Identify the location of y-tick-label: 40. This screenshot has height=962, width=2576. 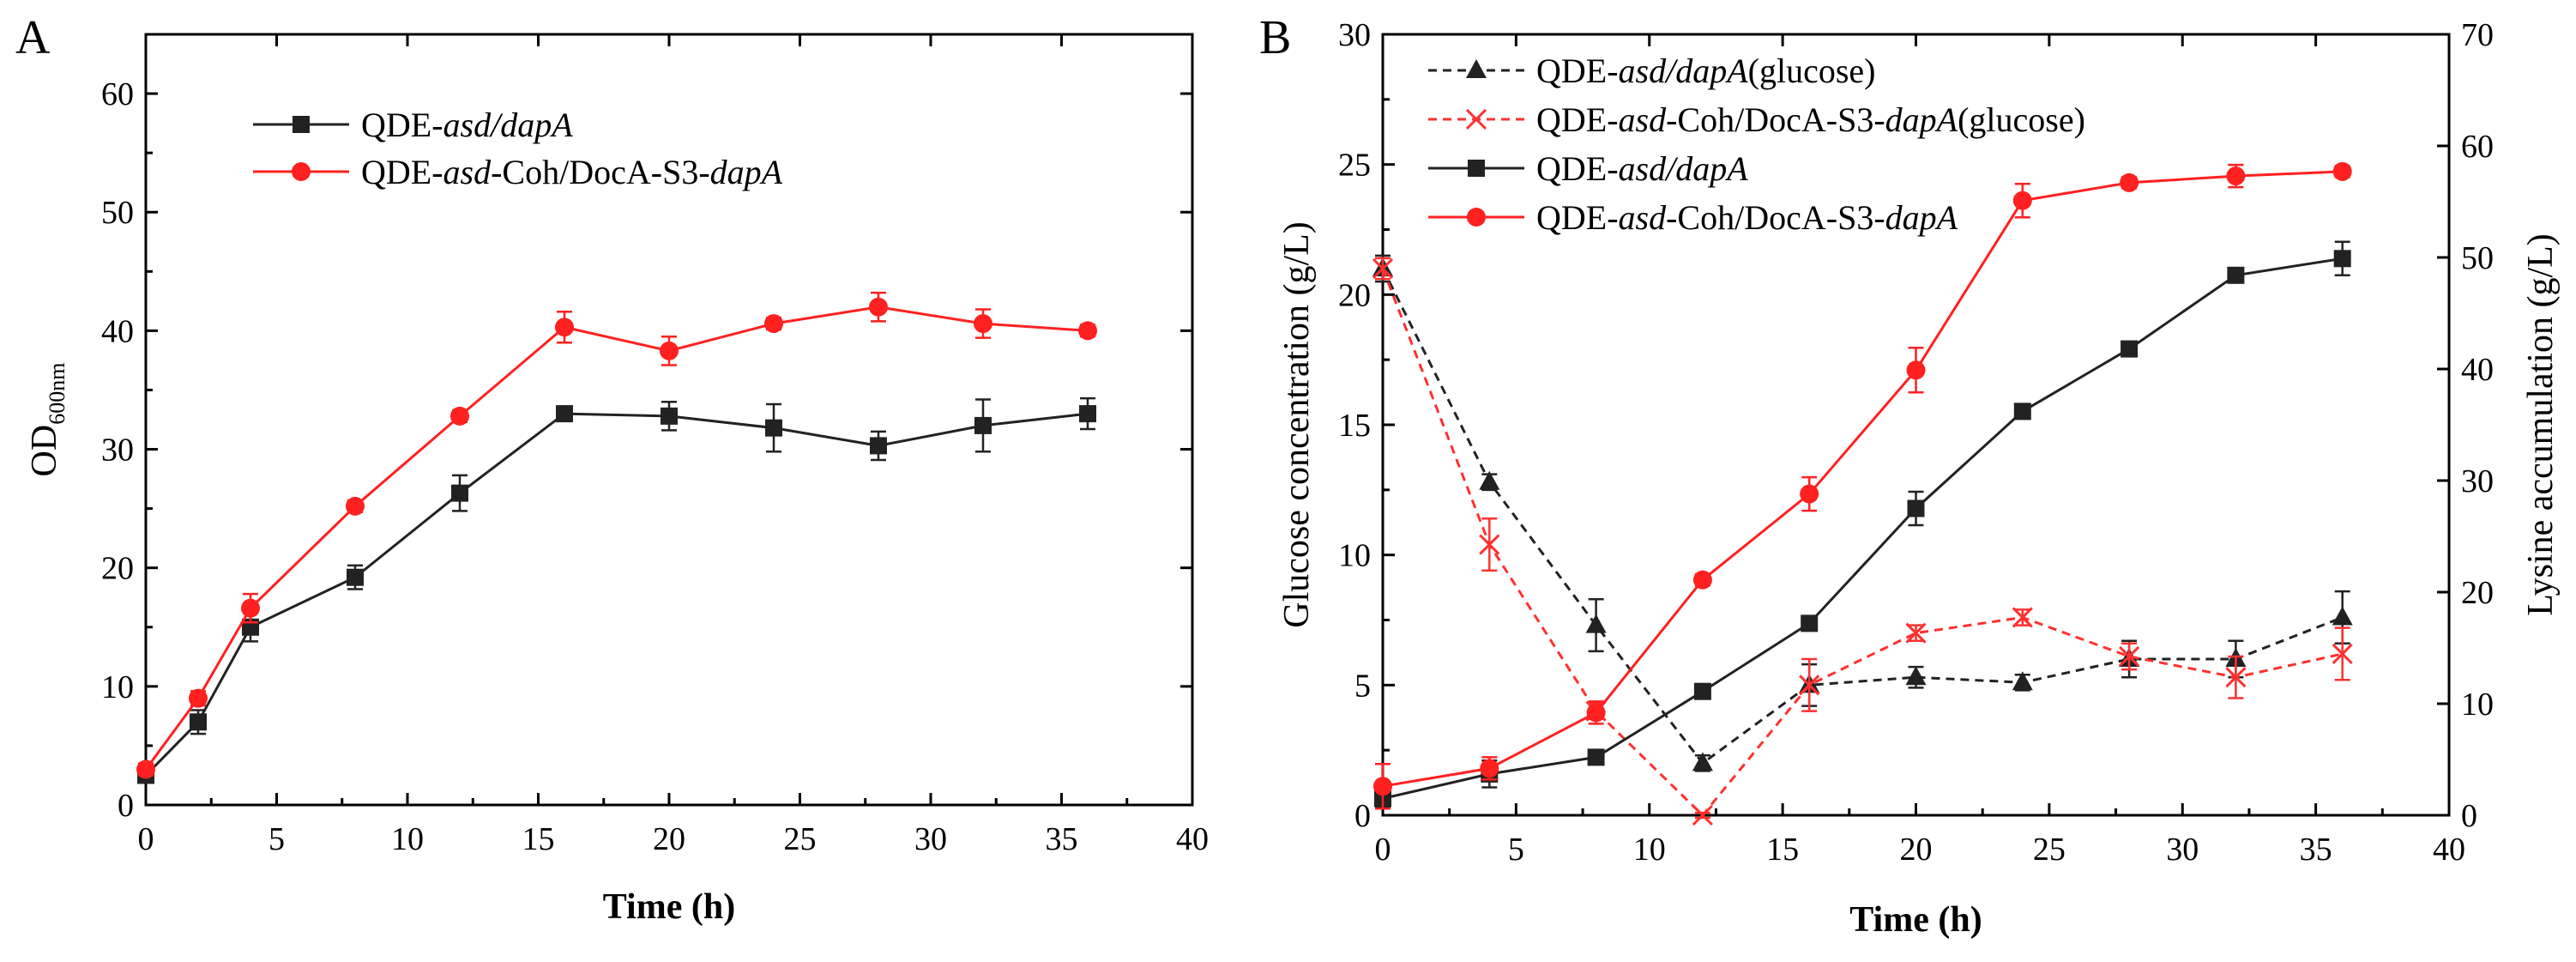
(117, 331).